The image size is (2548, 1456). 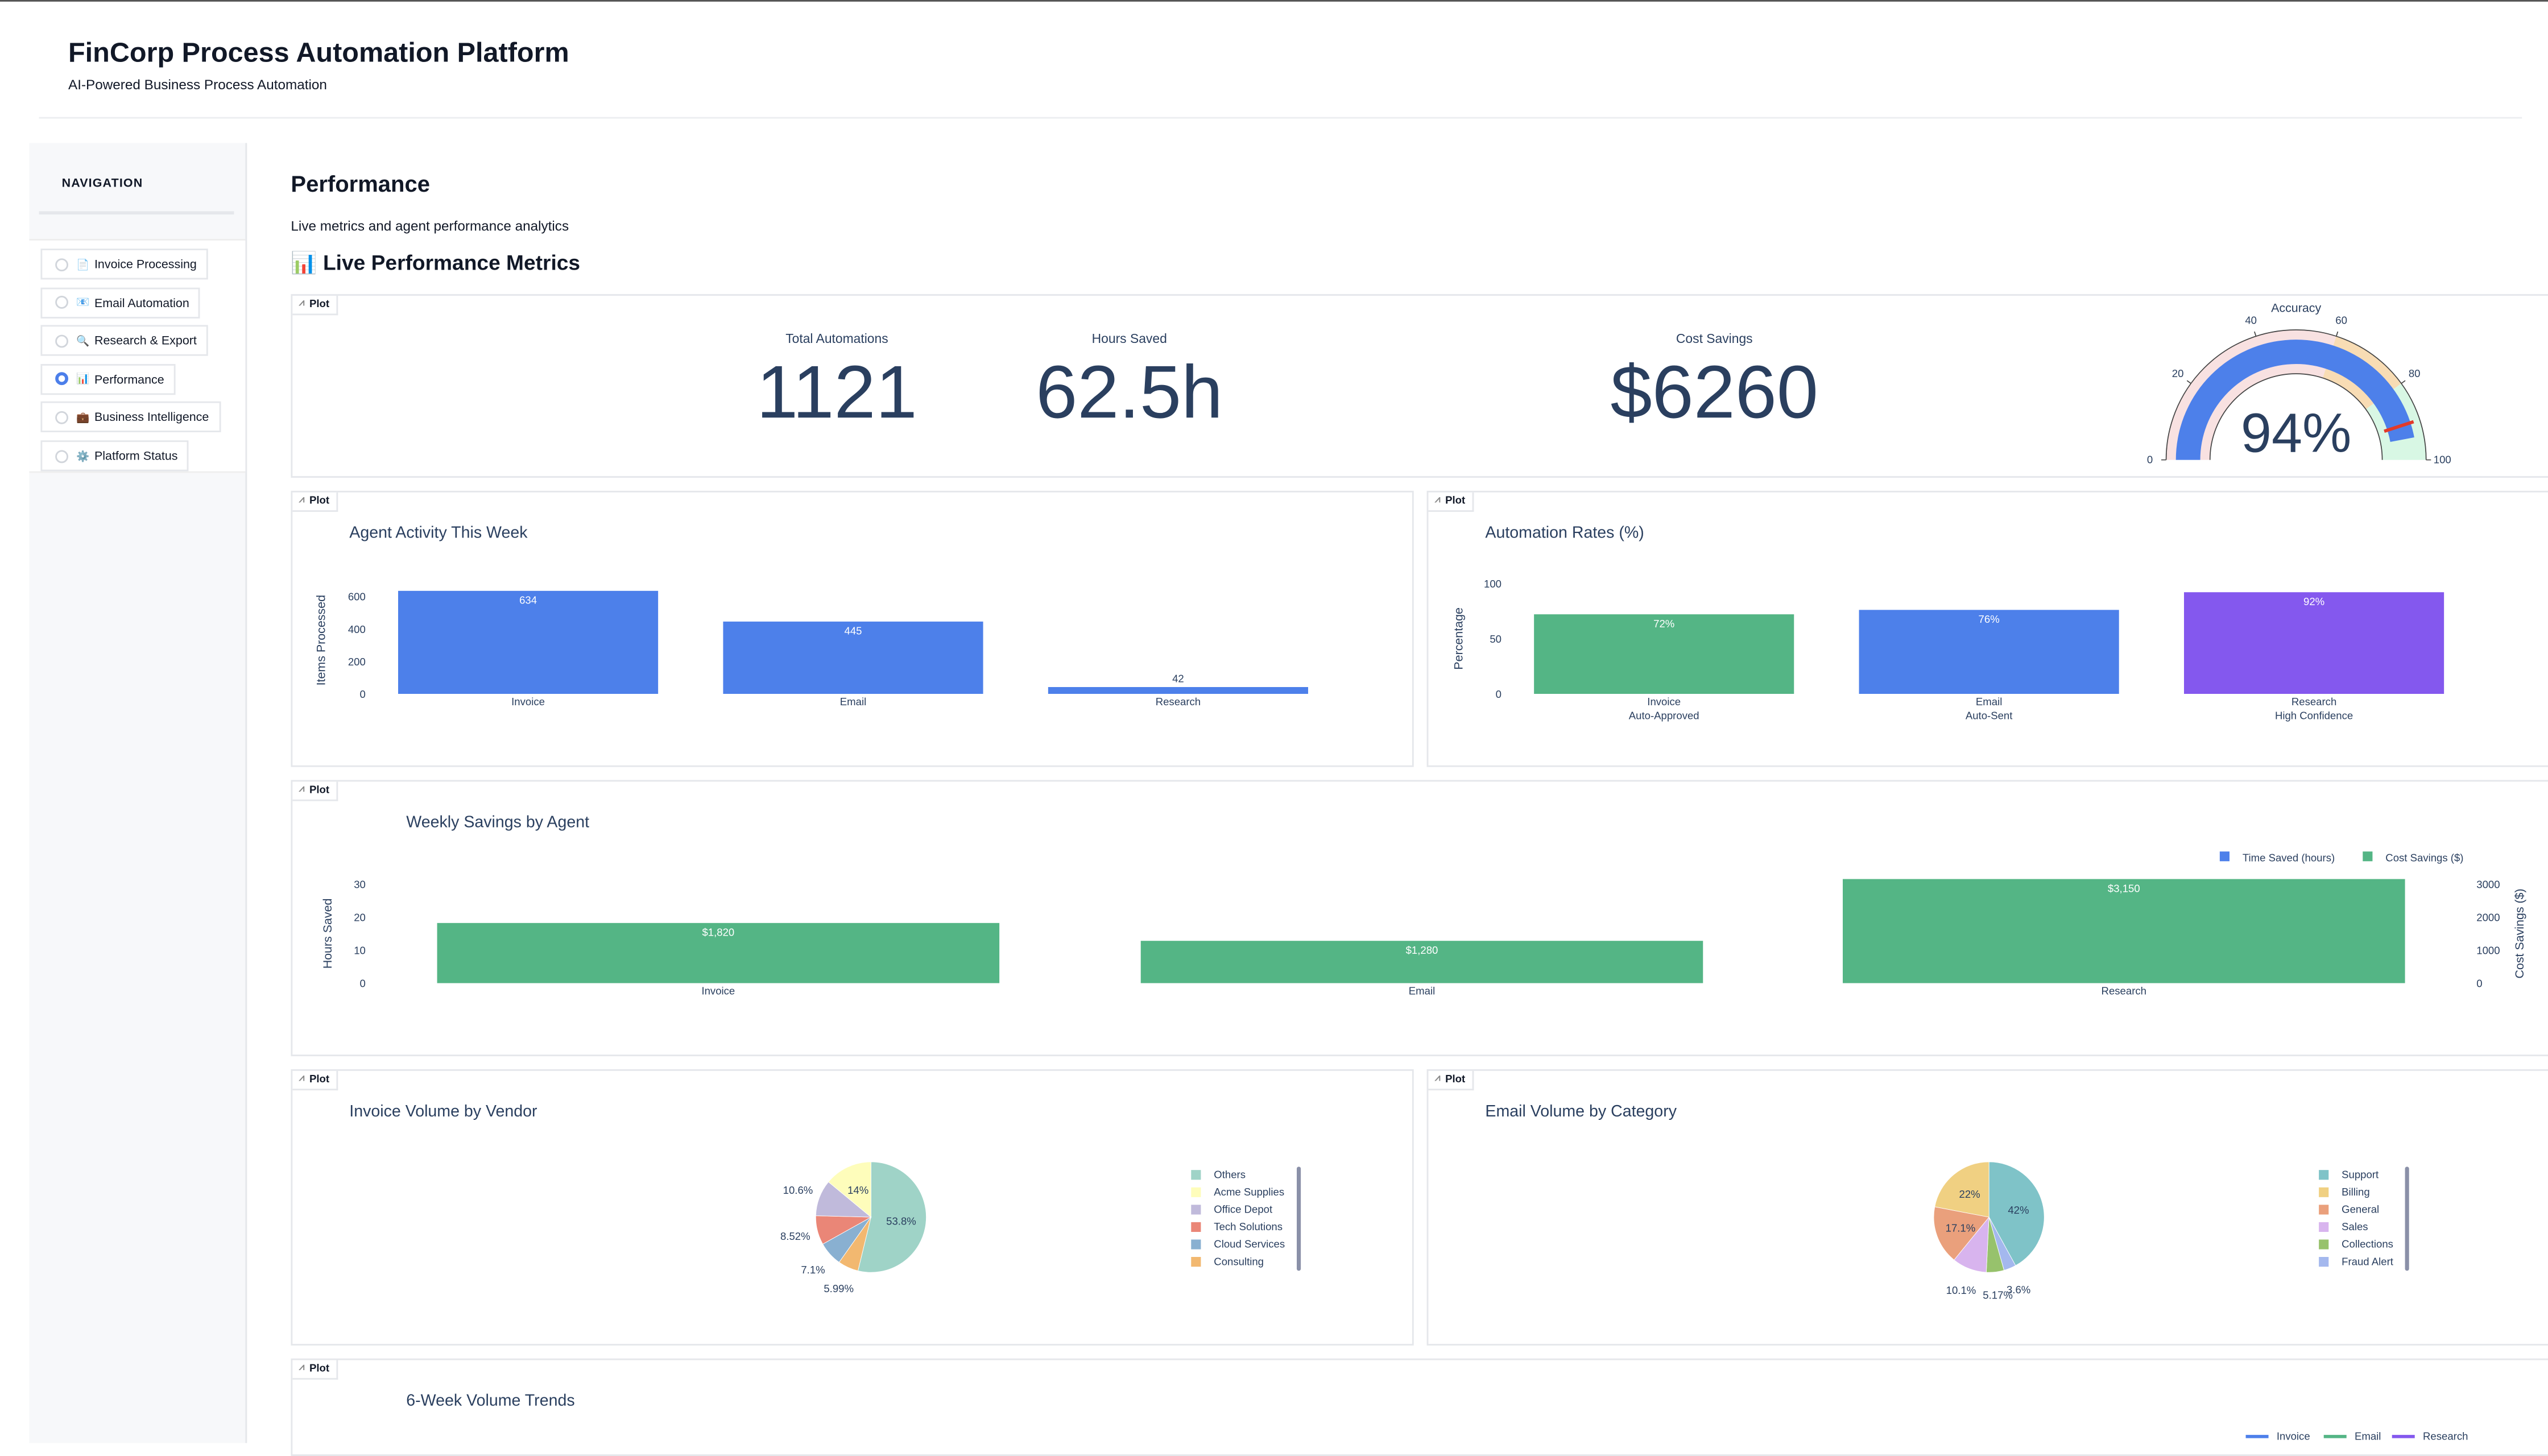 I want to click on indicator-value: 62.5h, so click(x=1129, y=391).